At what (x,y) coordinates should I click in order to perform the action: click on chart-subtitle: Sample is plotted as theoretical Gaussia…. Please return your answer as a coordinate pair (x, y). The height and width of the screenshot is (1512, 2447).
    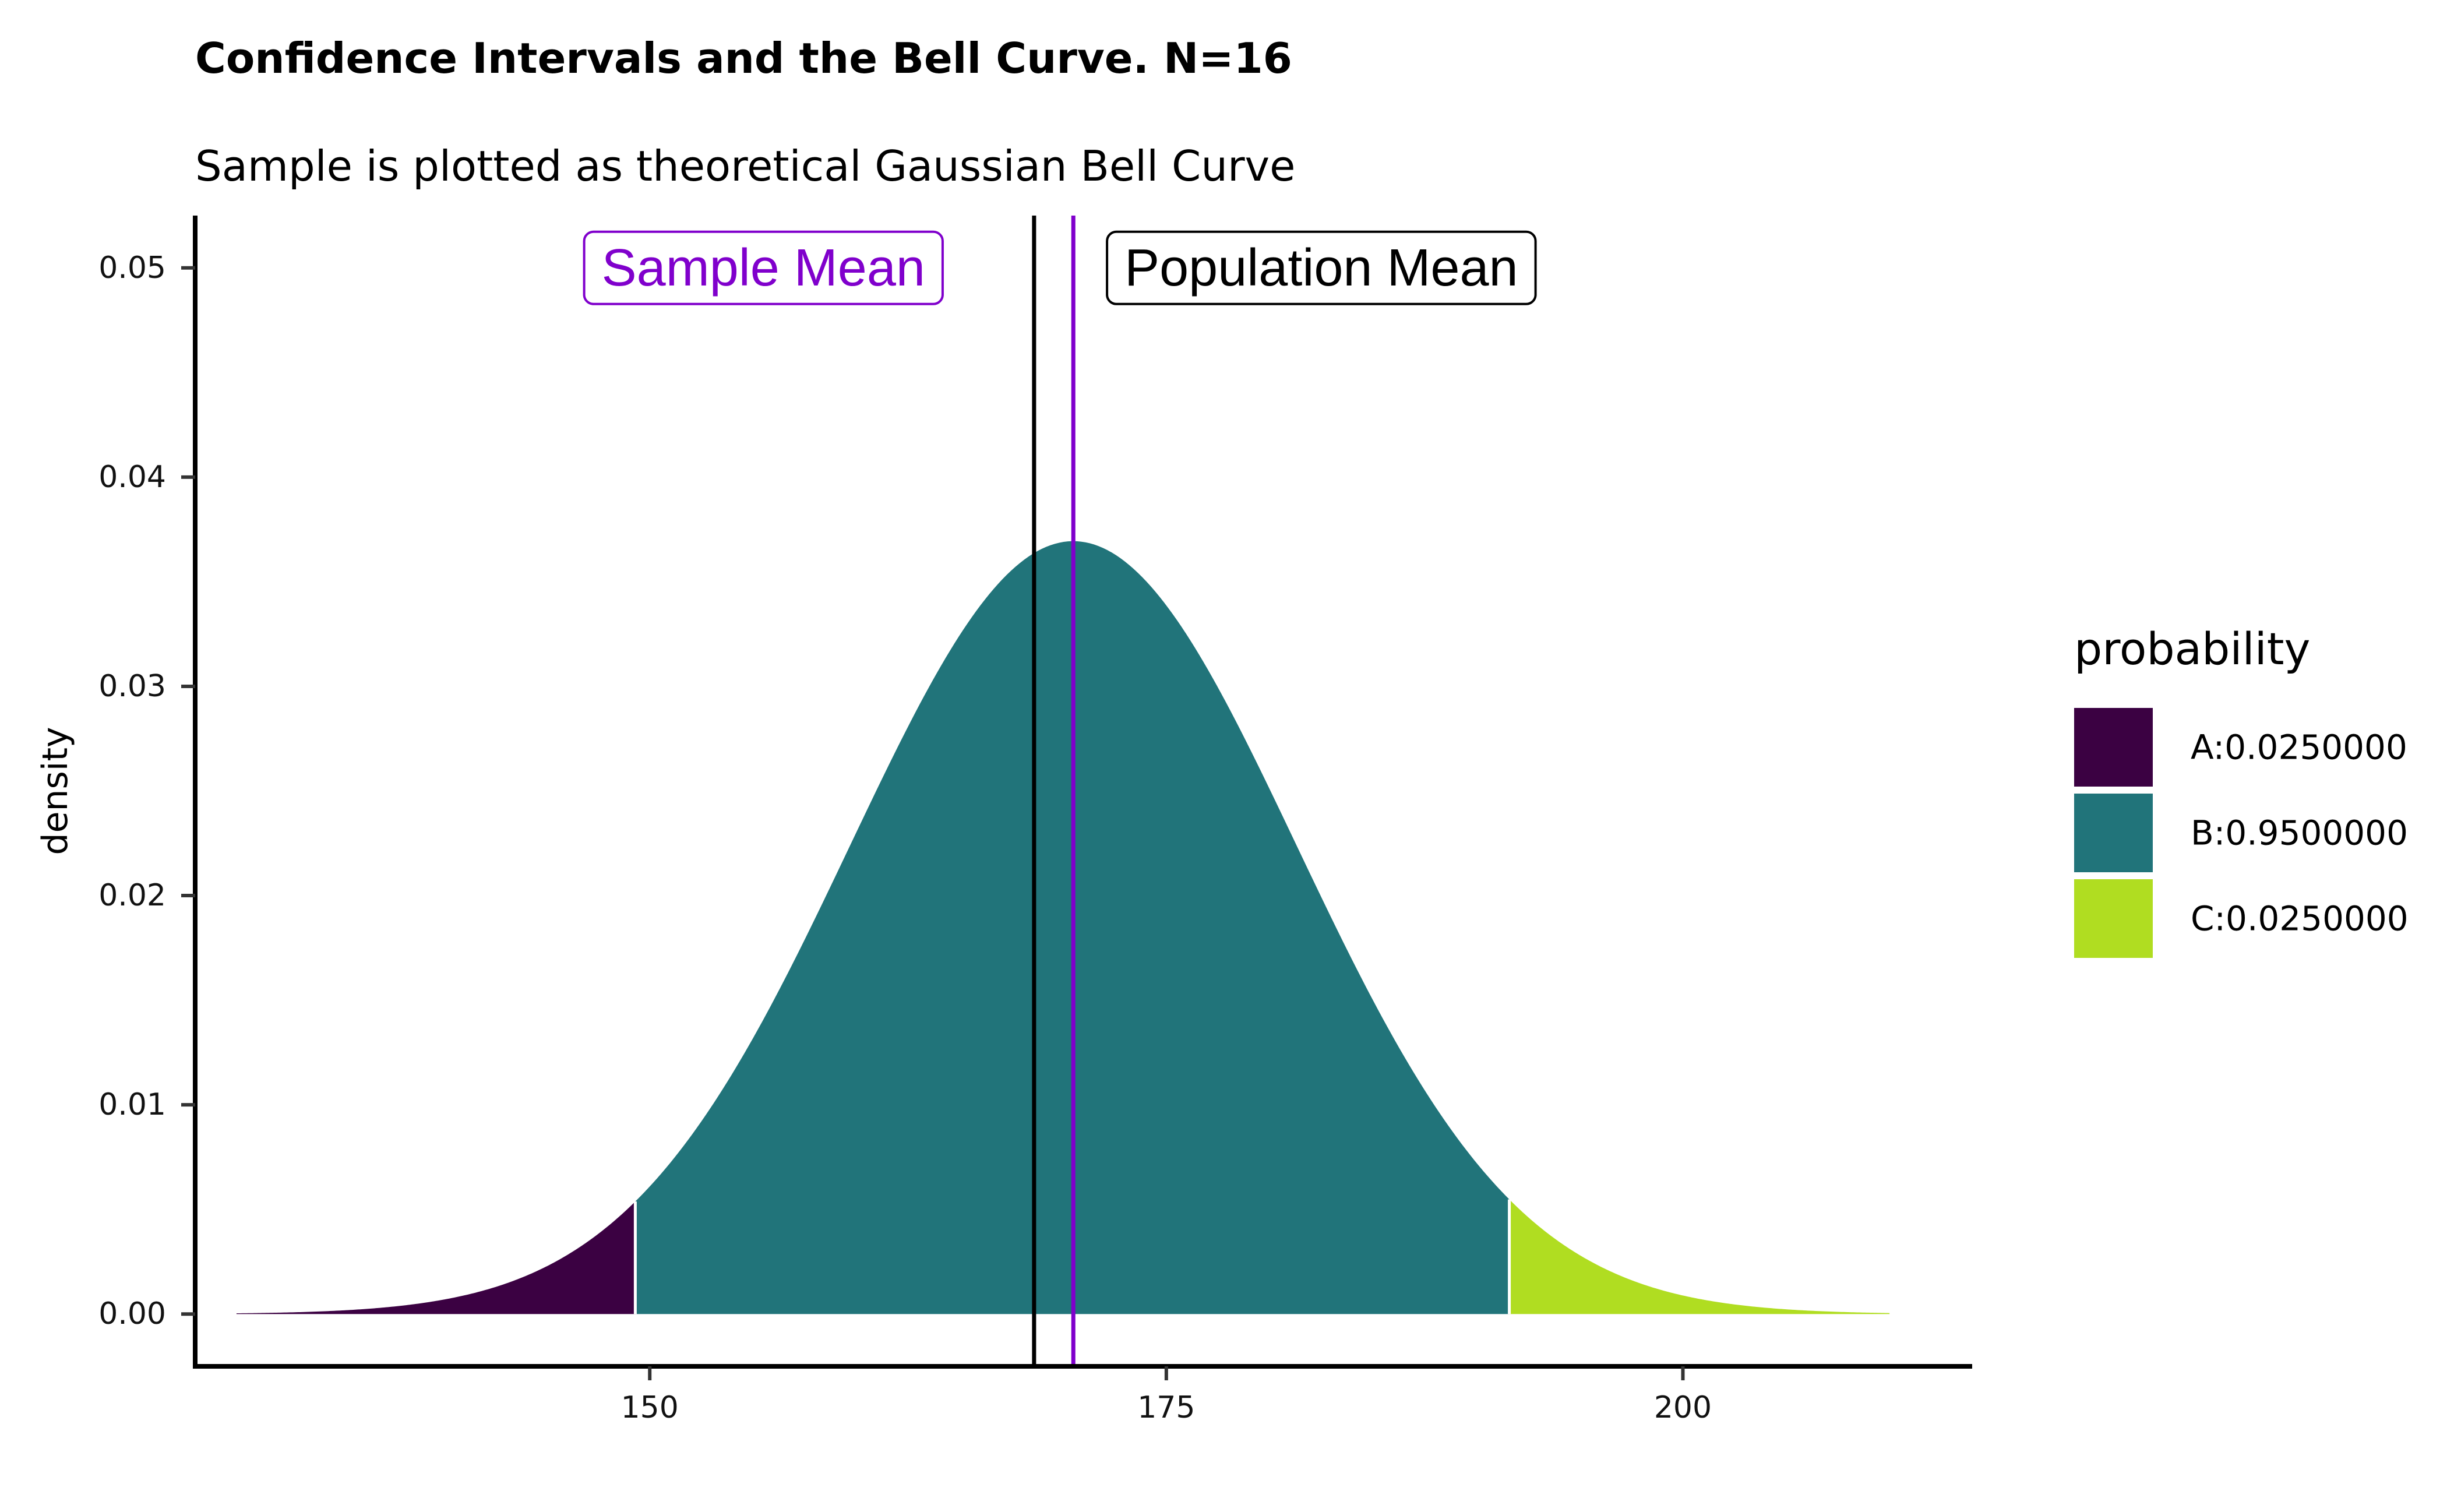
    Looking at the image, I should click on (745, 166).